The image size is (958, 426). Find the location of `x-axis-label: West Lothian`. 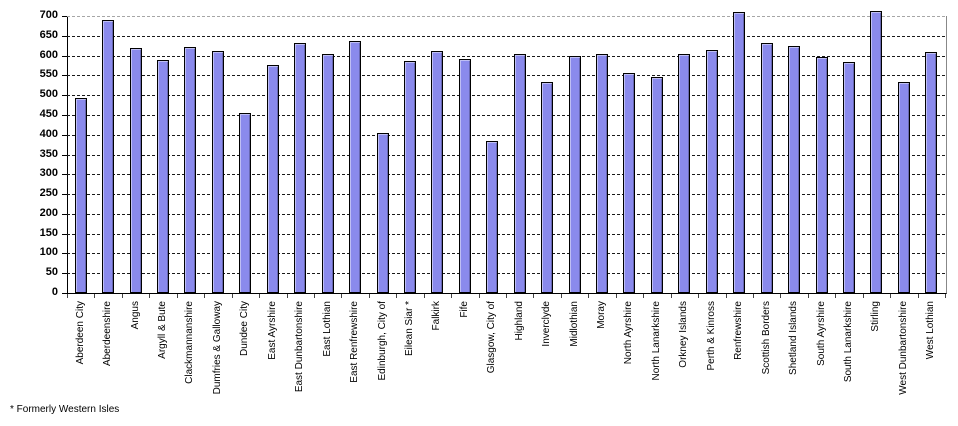

x-axis-label: West Lothian is located at coordinates (931, 330).